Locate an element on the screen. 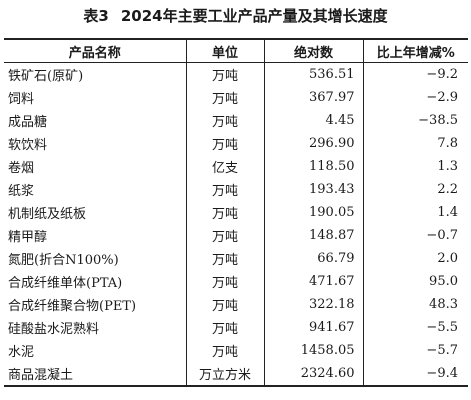 This screenshot has height=400, width=471. product-name-cell: 精甲醇 is located at coordinates (28, 237).